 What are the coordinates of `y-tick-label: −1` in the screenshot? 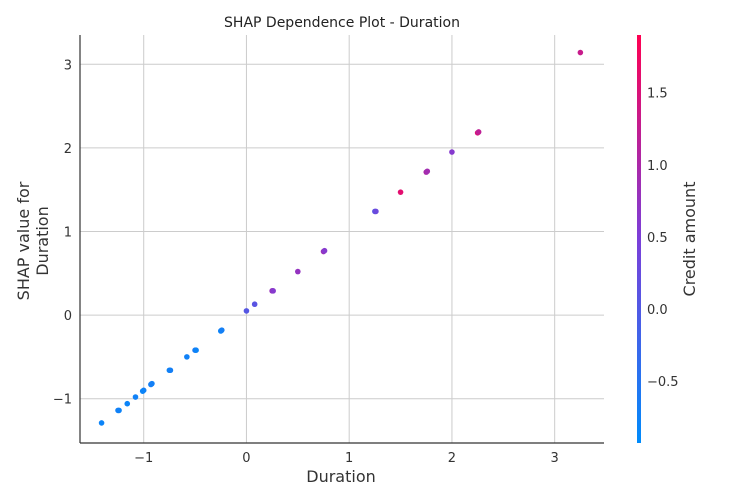 It's located at (62, 400).